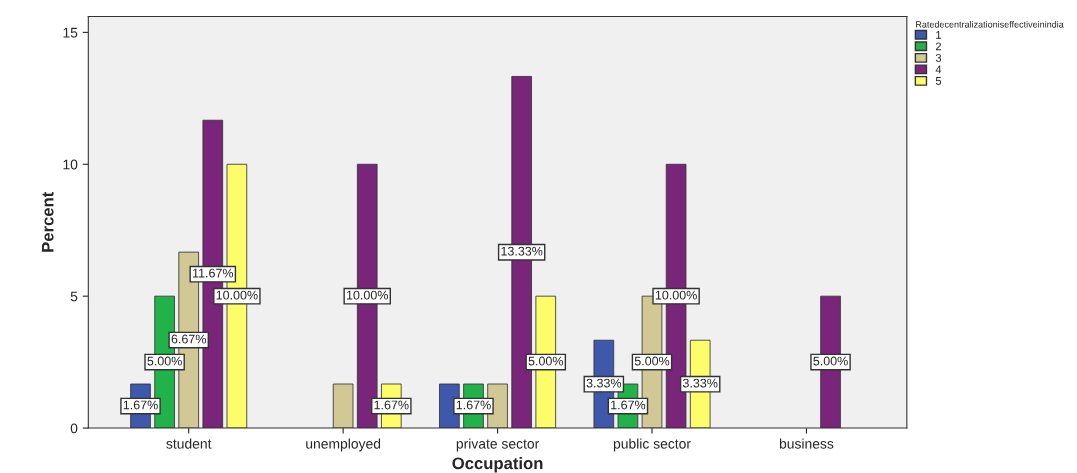 This screenshot has height=473, width=1077. Describe the element at coordinates (938, 57) in the screenshot. I see `legend-label: 3` at that location.